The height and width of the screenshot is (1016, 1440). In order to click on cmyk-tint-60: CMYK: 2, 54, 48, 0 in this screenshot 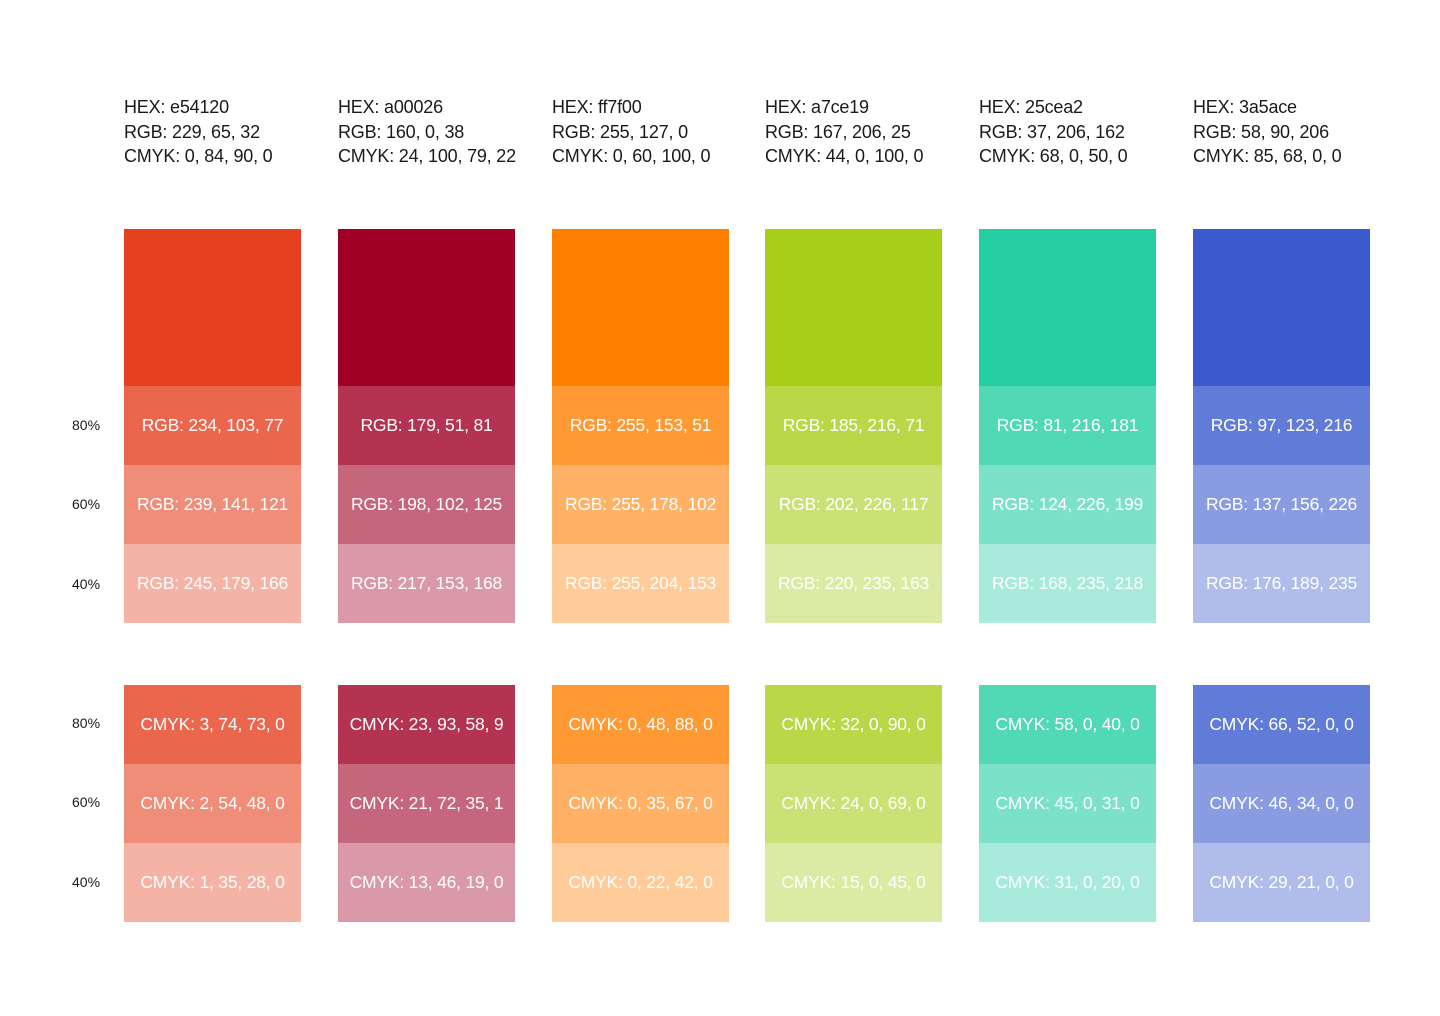, I will do `click(212, 803)`.